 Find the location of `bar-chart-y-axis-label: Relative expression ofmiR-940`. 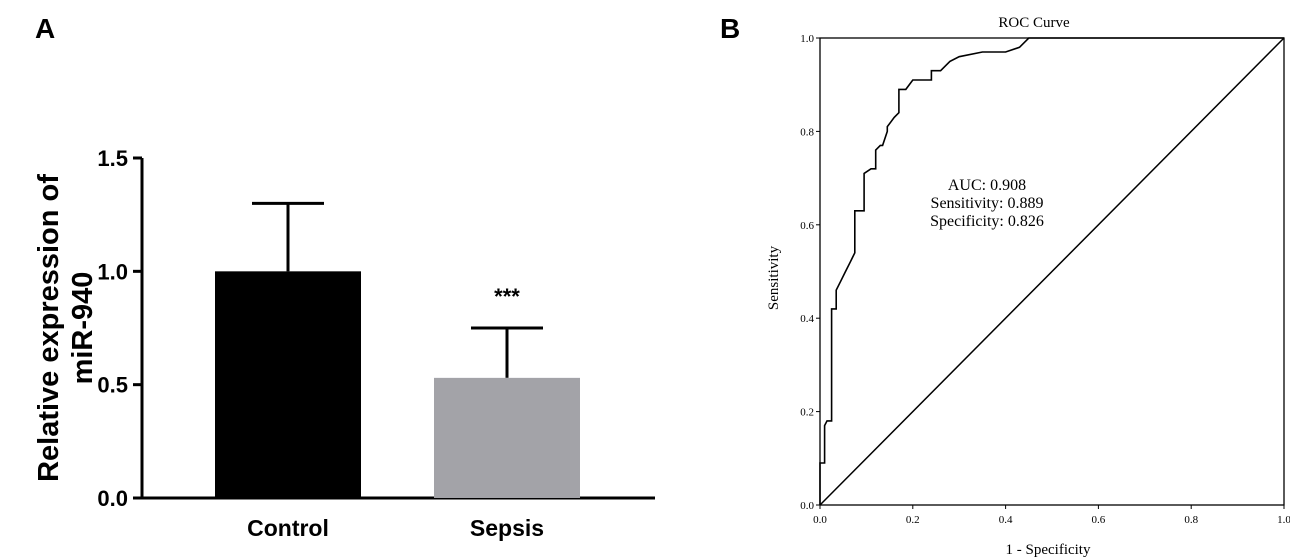

bar-chart-y-axis-label: Relative expression ofmiR-940 is located at coordinates (66, 328).